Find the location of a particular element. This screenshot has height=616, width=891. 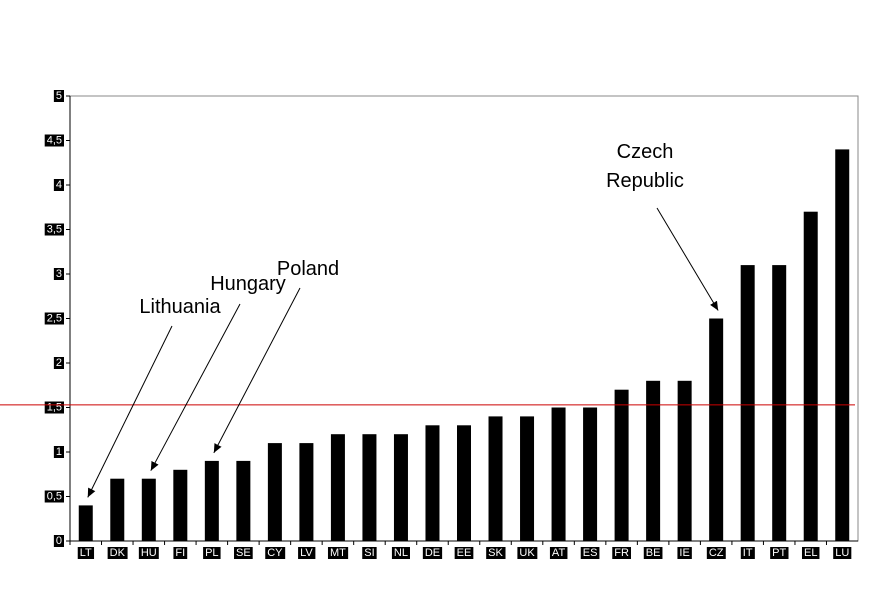

annotation-text: Poland is located at coordinates (308, 269).